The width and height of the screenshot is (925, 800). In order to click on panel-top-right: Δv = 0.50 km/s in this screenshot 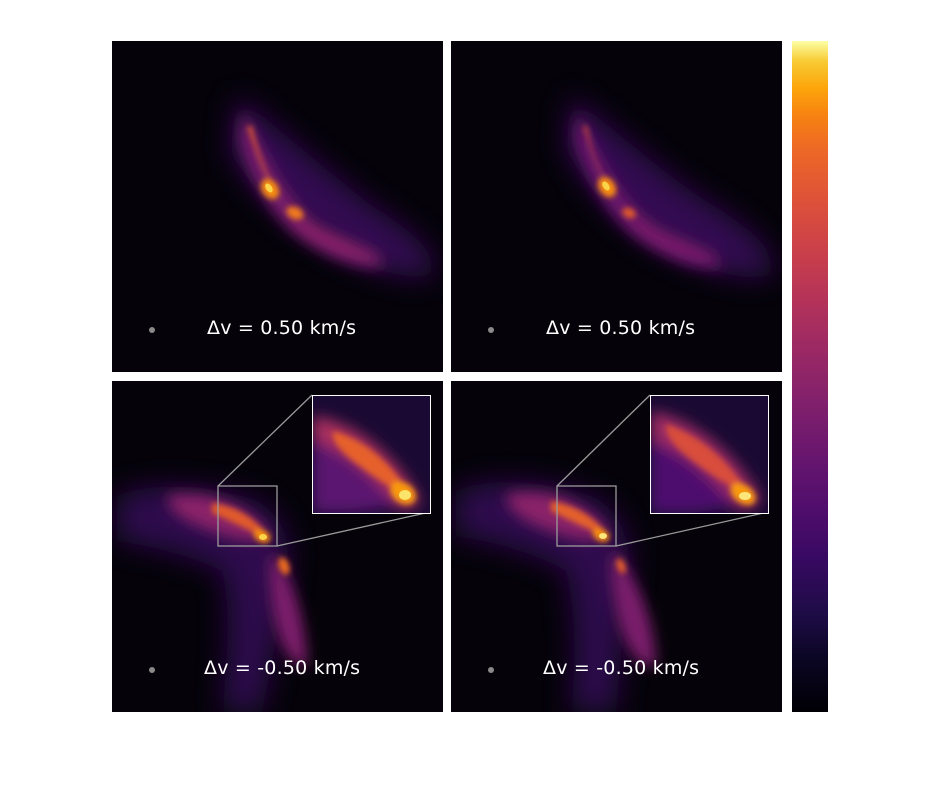, I will do `click(616, 206)`.